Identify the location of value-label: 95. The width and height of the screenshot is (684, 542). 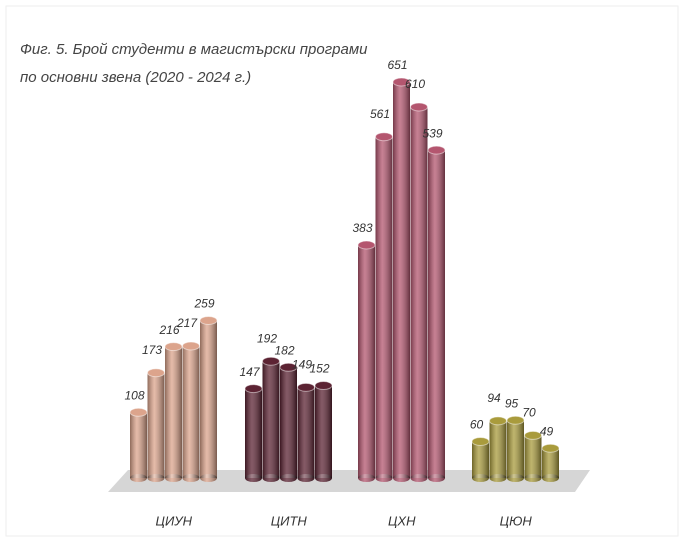
(512, 403).